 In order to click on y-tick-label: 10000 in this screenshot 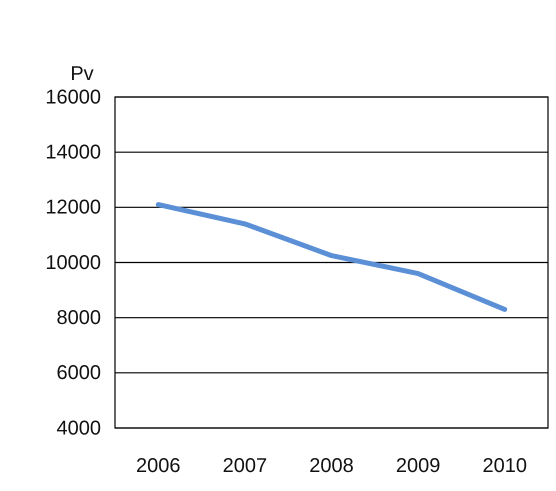, I will do `click(73, 263)`.